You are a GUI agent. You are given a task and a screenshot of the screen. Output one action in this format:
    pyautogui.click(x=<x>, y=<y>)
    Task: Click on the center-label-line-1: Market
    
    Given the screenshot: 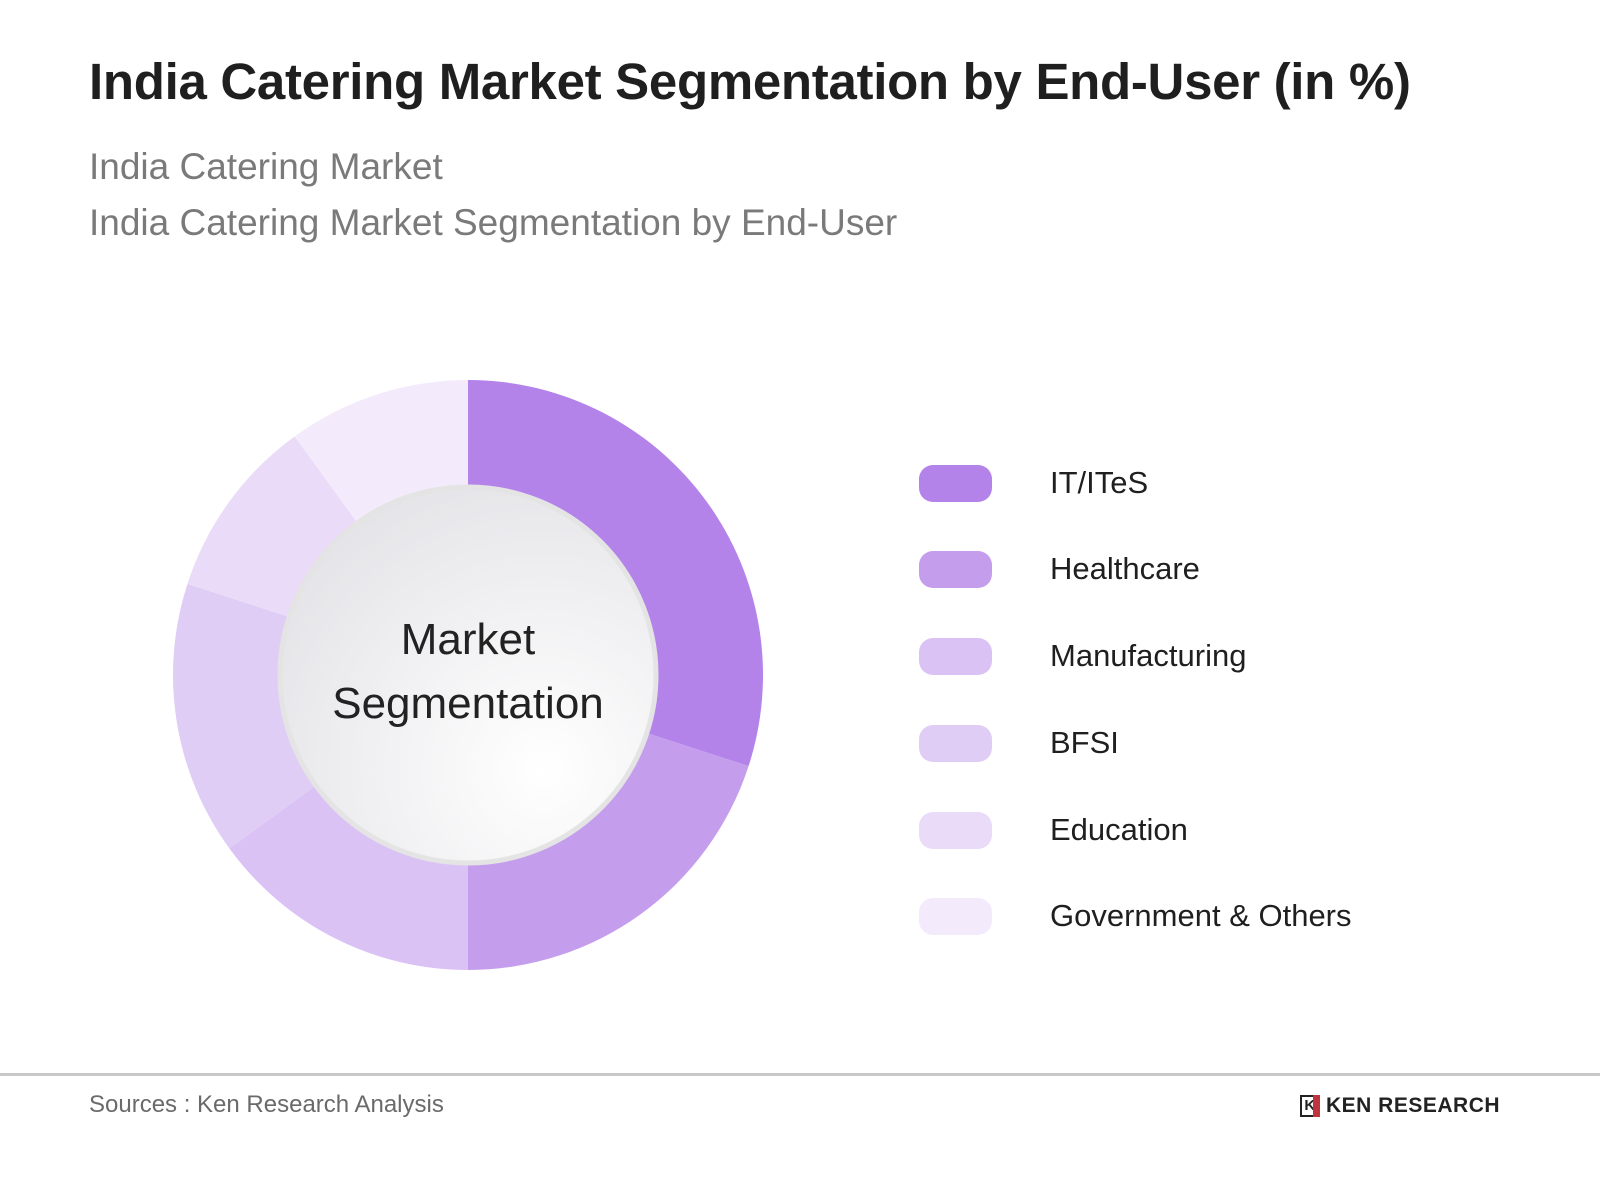 What is the action you would take?
    pyautogui.click(x=468, y=639)
    